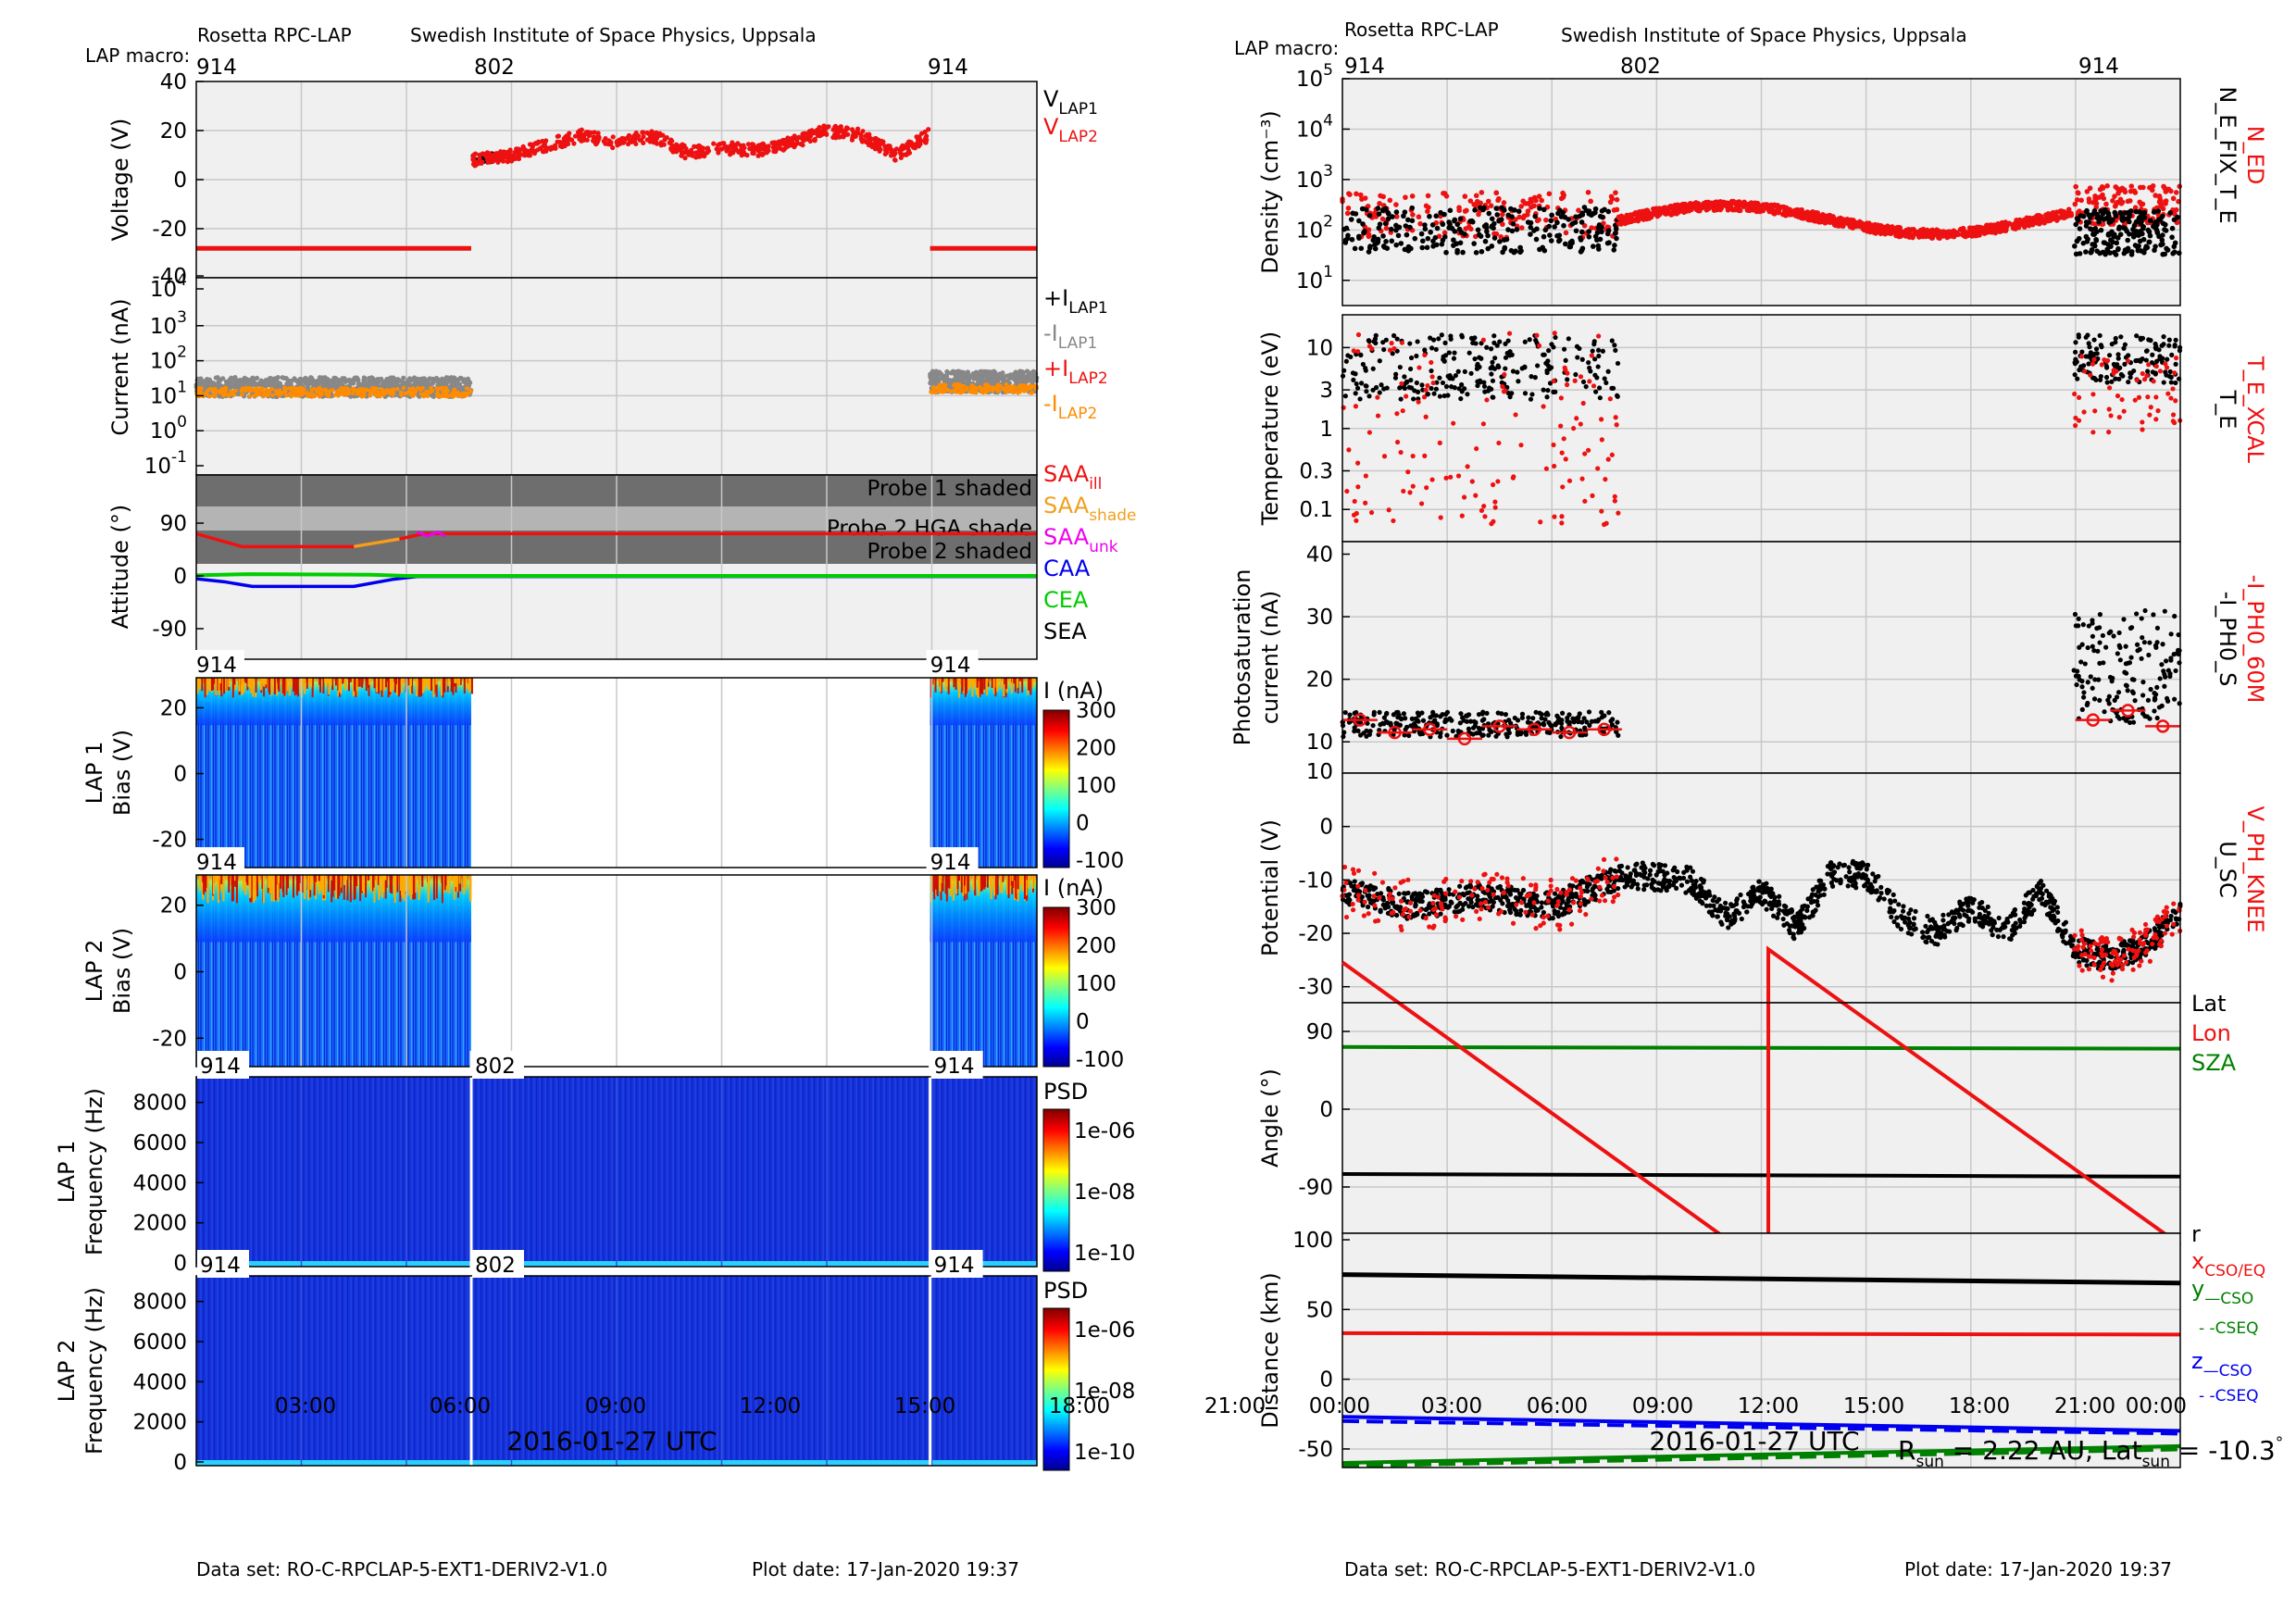 The height and width of the screenshot is (1624, 2296). Describe the element at coordinates (1104, 1131) in the screenshot. I see `colorbar-tick: 1e-06` at that location.